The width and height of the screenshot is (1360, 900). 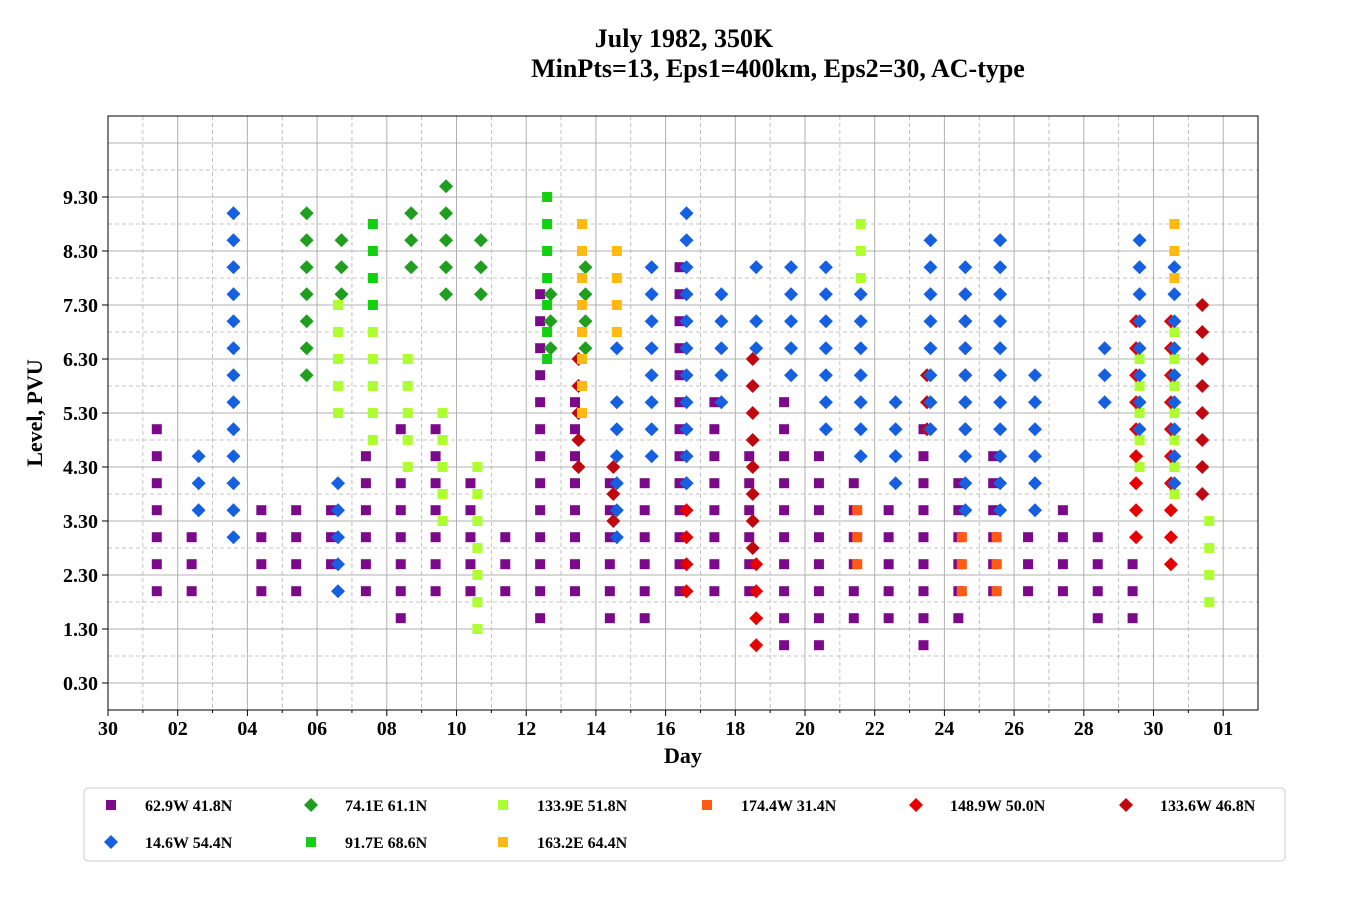 What do you see at coordinates (977, 806) in the screenshot?
I see `legend-item: 148.9W 50.0N` at bounding box center [977, 806].